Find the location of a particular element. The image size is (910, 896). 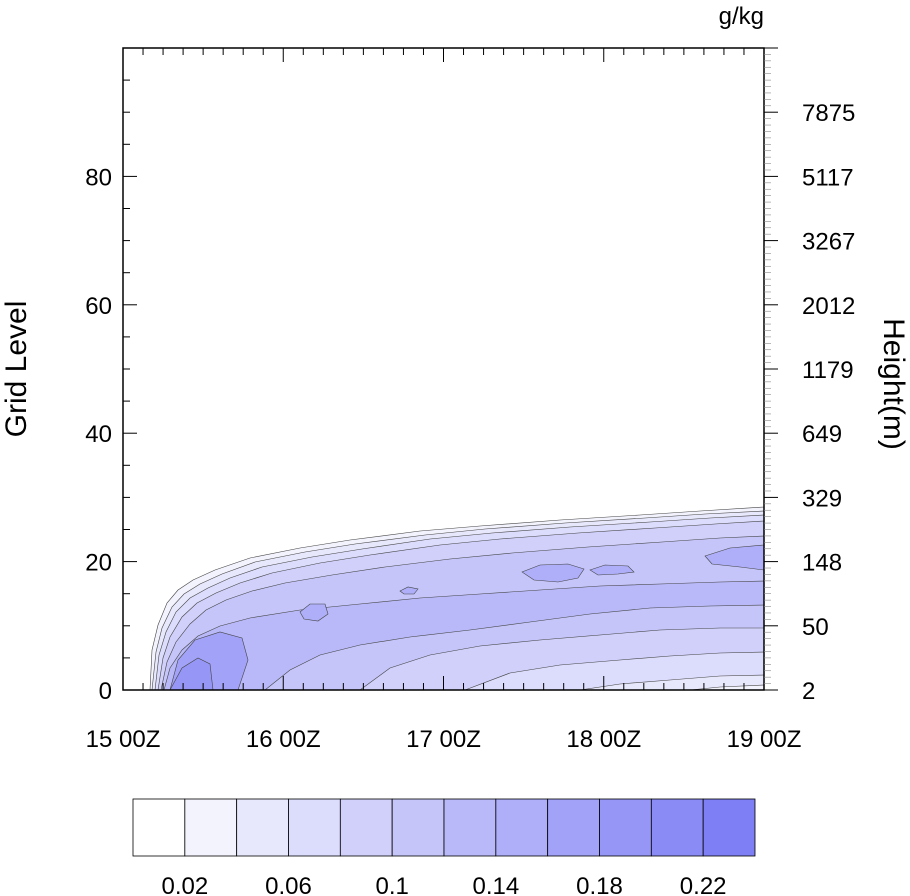

x-tick-labels: 15 00Z 16 00Z 17 00Z 18 00Z 19 00Z is located at coordinates (444, 739).